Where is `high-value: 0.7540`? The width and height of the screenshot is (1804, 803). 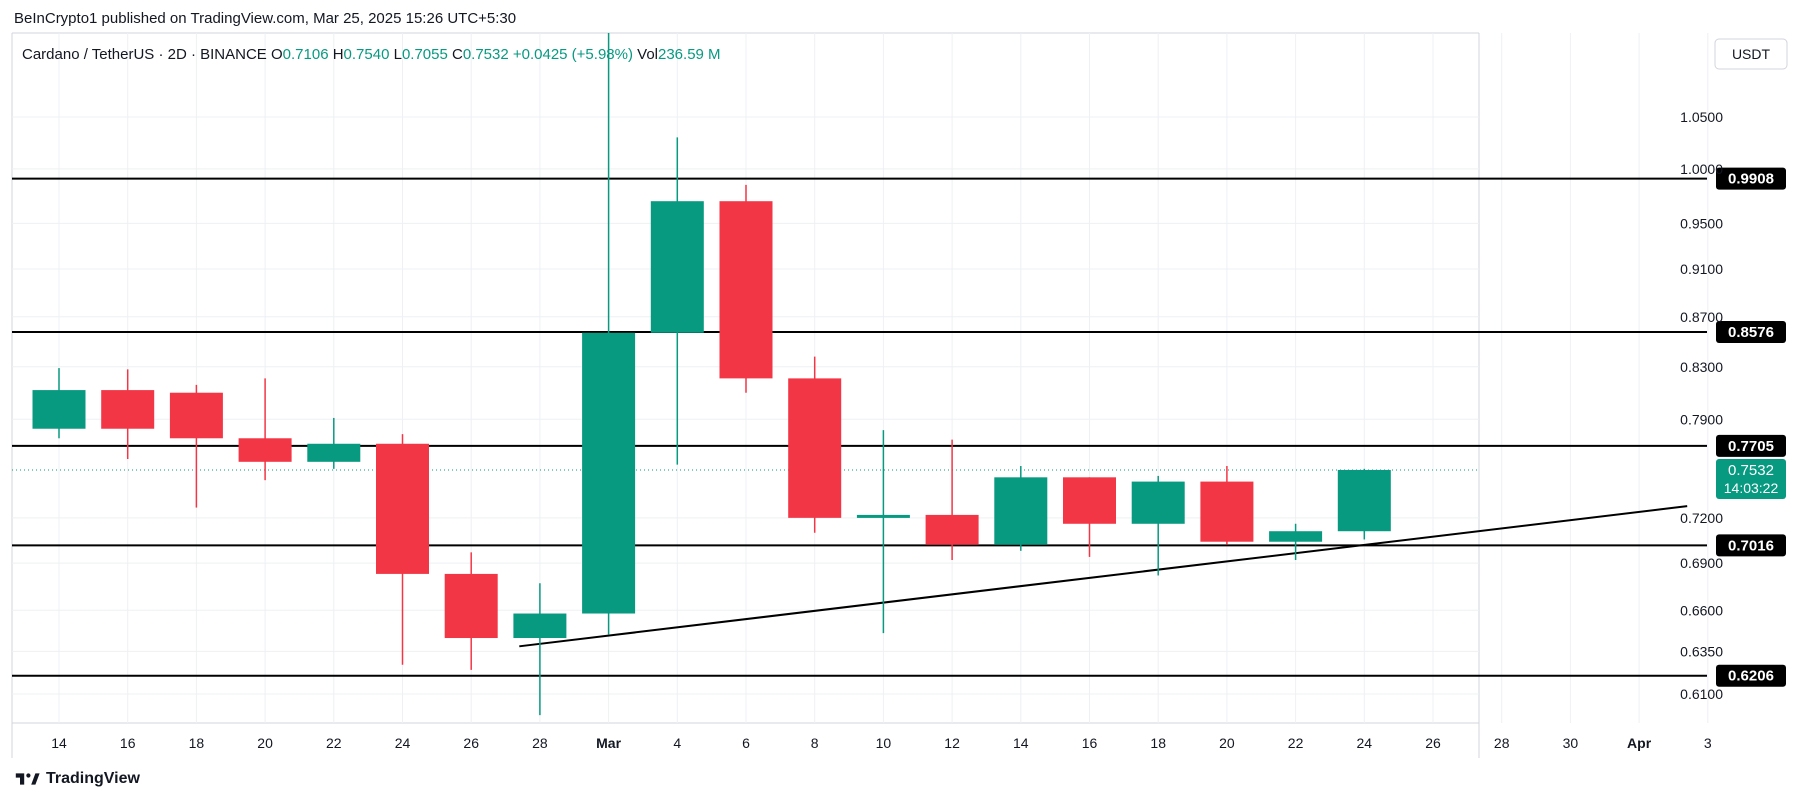 high-value: 0.7540 is located at coordinates (369, 54).